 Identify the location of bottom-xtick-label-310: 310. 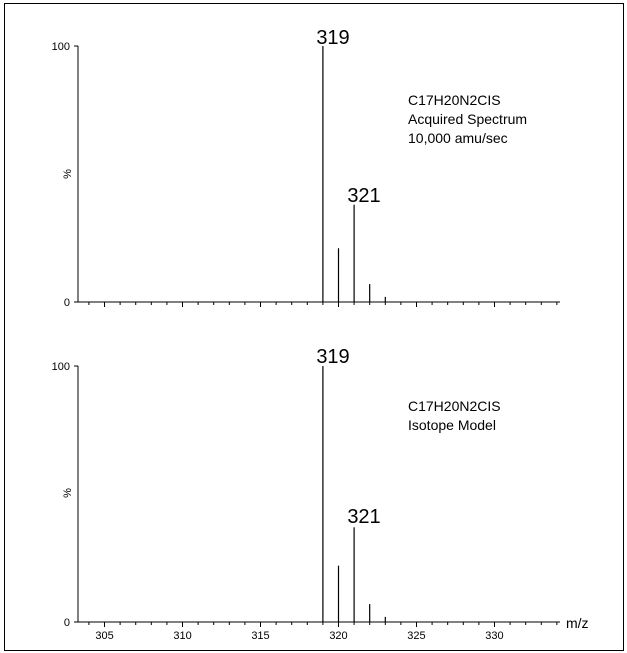
(182, 636).